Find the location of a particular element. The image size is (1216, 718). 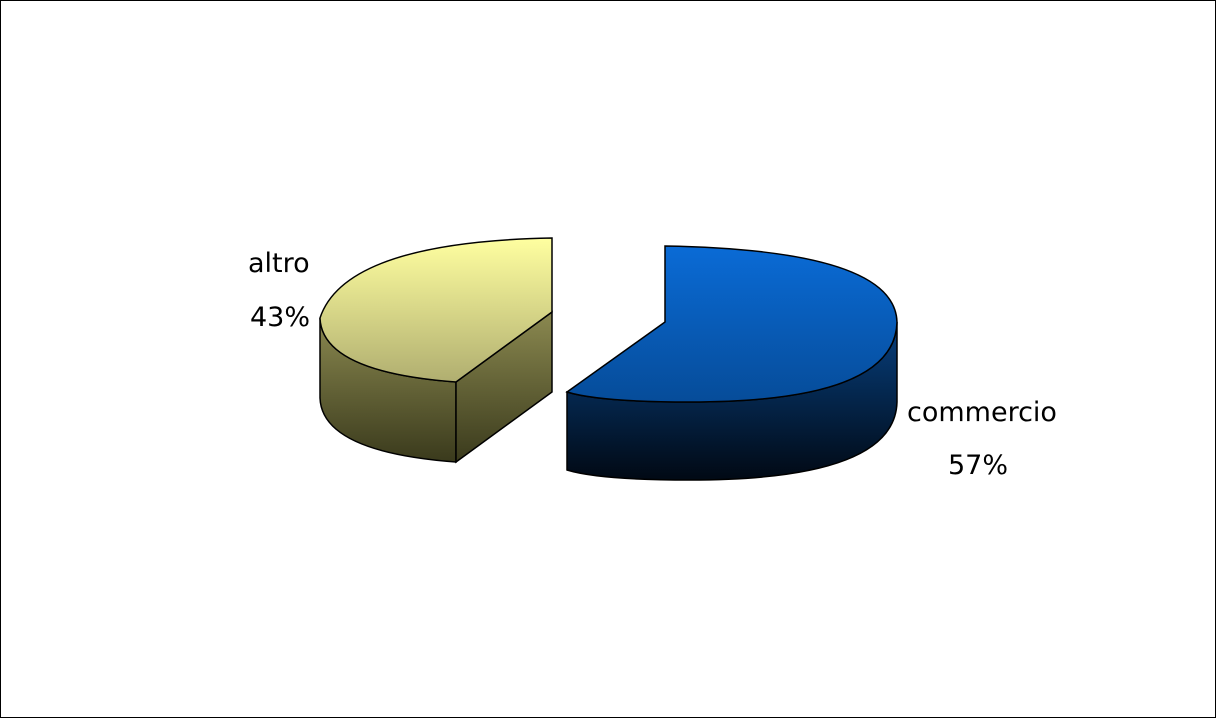

label-commercio-percent: 57% is located at coordinates (978, 465).